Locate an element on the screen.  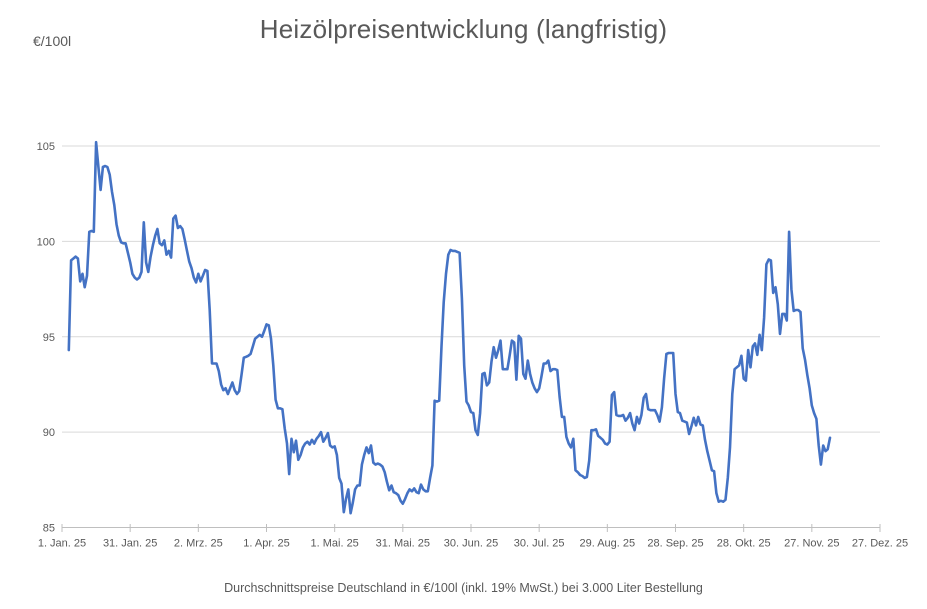
x-tick-label: 28. Okt. 25 is located at coordinates (744, 544).